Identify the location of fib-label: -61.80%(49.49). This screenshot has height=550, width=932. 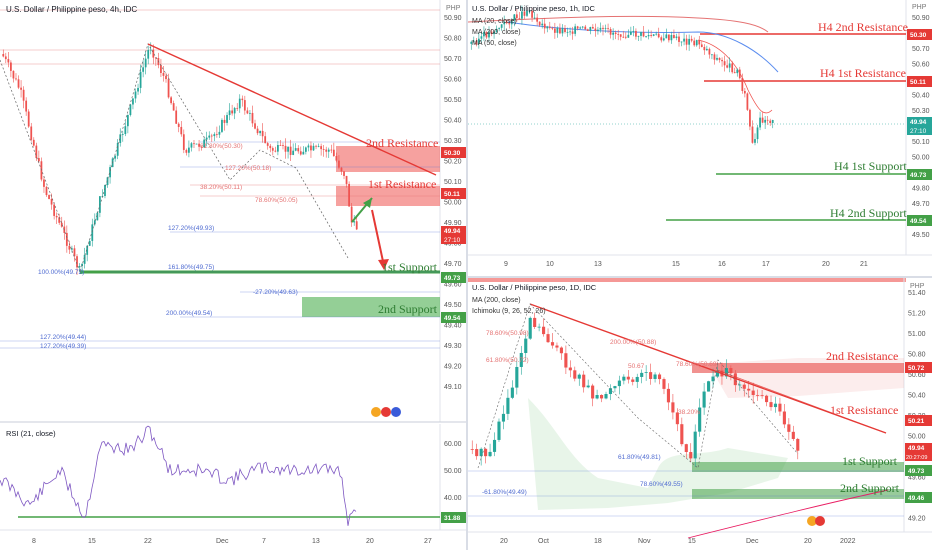
(504, 492).